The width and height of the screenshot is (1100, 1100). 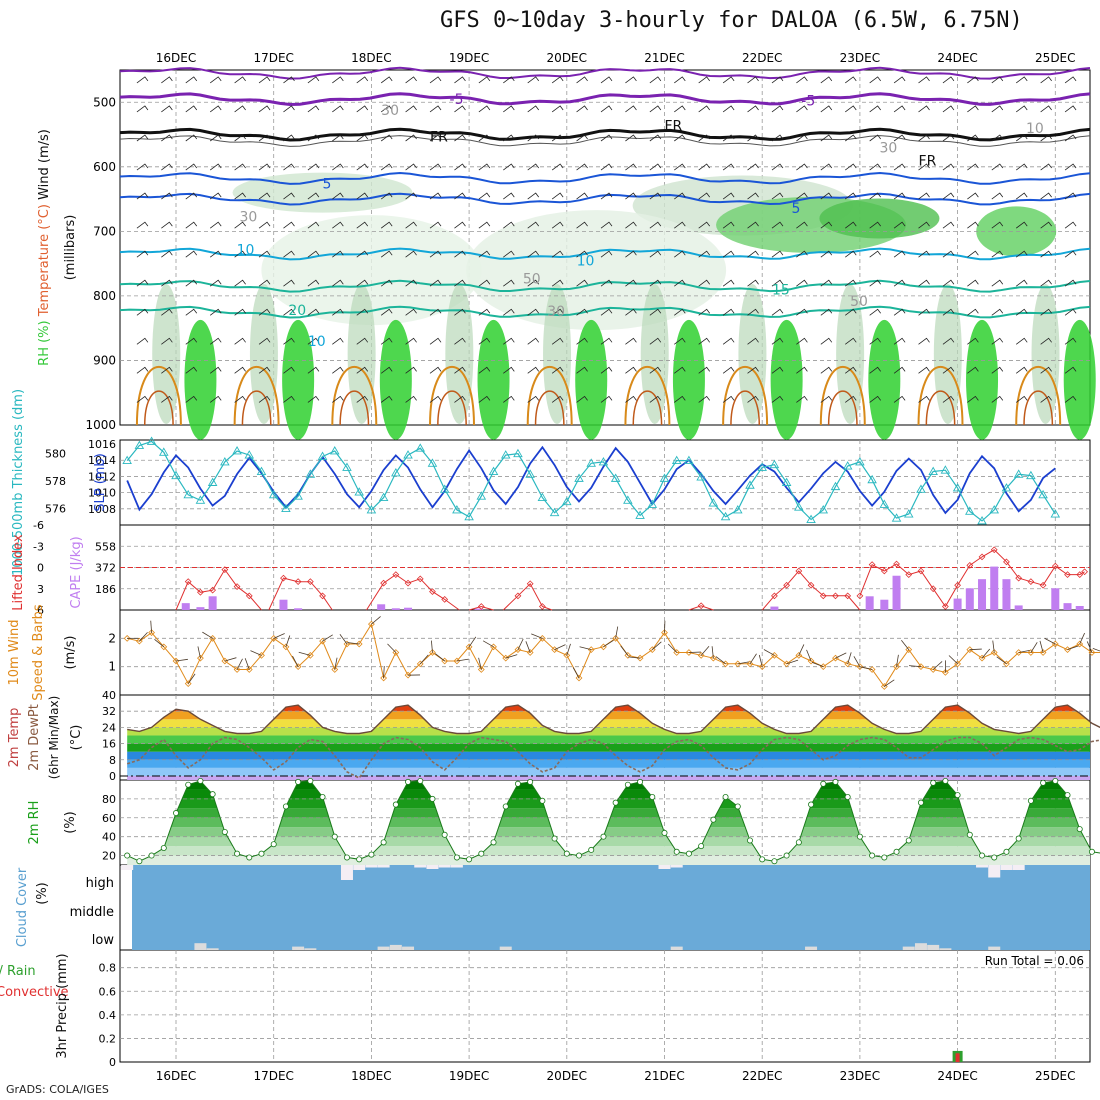 What do you see at coordinates (605, 1006) in the screenshot?
I see `panel-frame-precip` at bounding box center [605, 1006].